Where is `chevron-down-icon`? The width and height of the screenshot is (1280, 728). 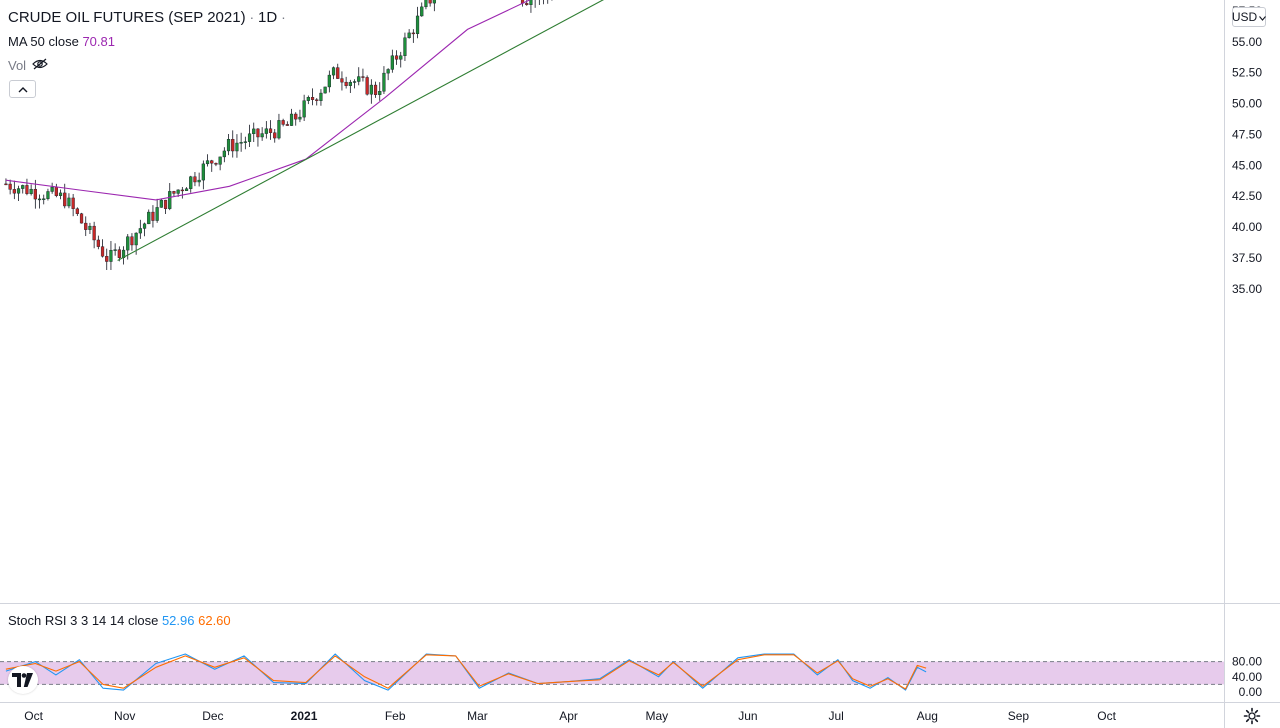
chevron-down-icon is located at coordinates (1263, 17).